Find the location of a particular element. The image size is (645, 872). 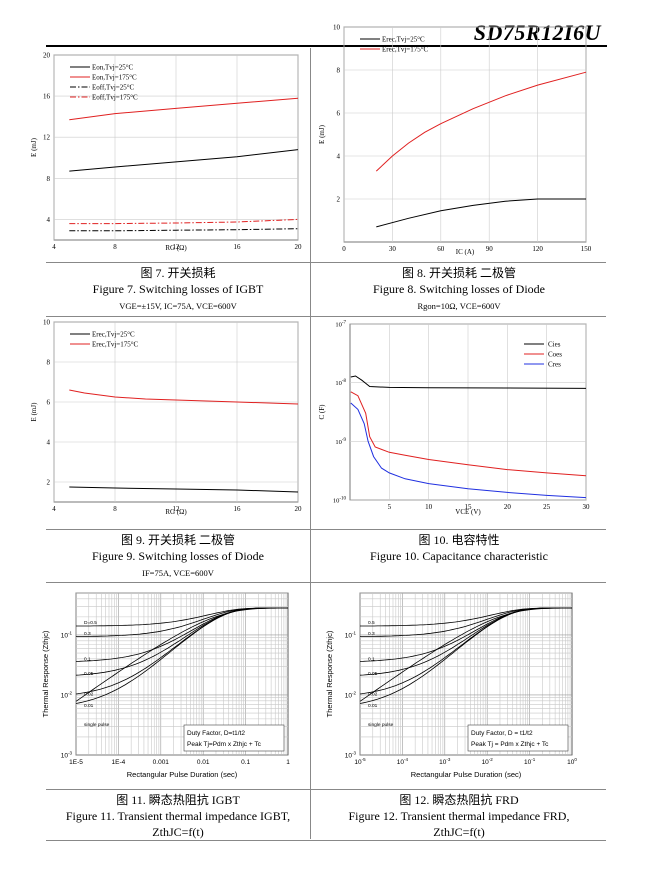

x-tick-label: 0 is located at coordinates (344, 249).